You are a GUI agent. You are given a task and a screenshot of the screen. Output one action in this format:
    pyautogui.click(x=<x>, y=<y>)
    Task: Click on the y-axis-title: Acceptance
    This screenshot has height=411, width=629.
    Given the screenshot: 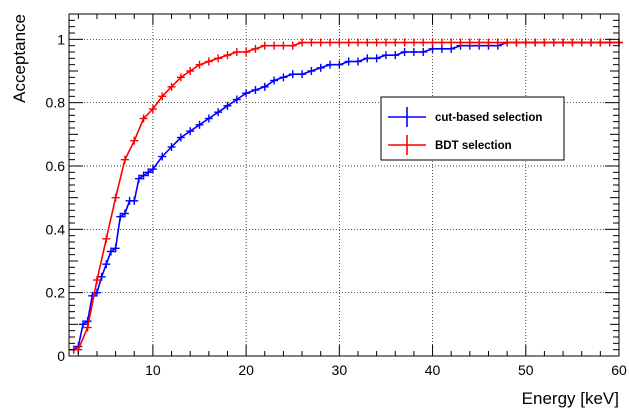 What is the action you would take?
    pyautogui.click(x=19, y=58)
    